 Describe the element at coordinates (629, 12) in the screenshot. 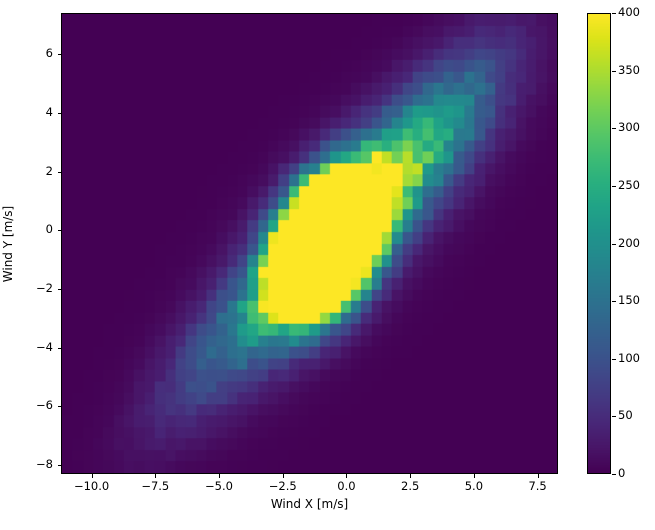

I see `colorbar-tick-label-text: 400` at that location.